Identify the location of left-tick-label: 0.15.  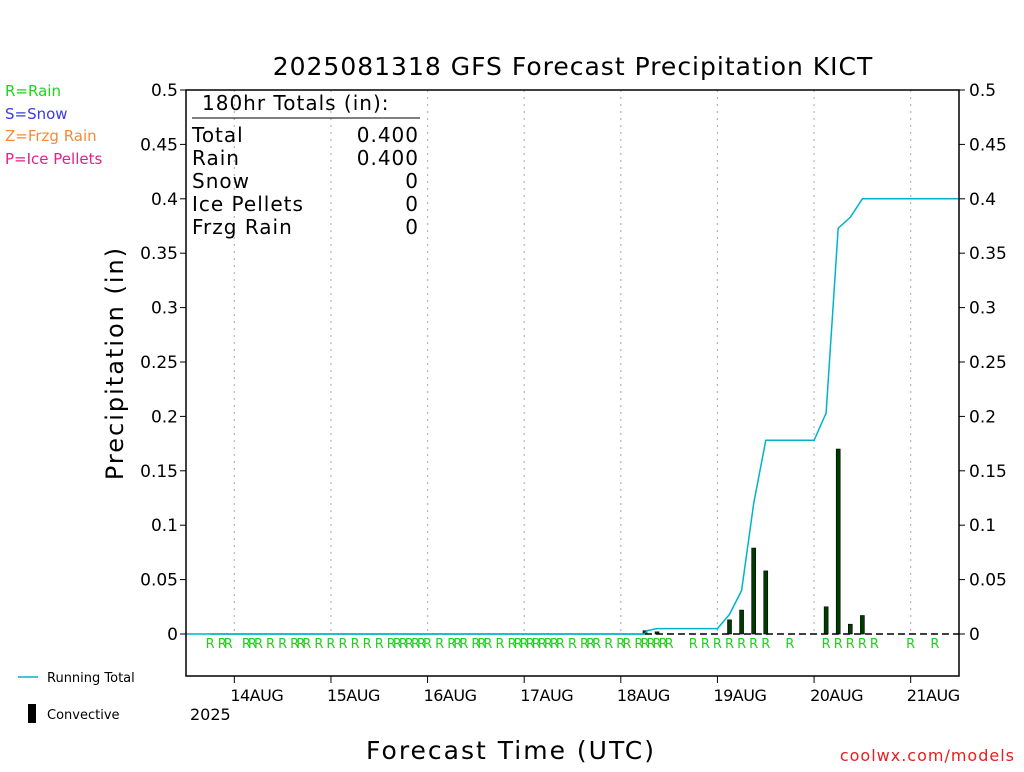
(159, 472).